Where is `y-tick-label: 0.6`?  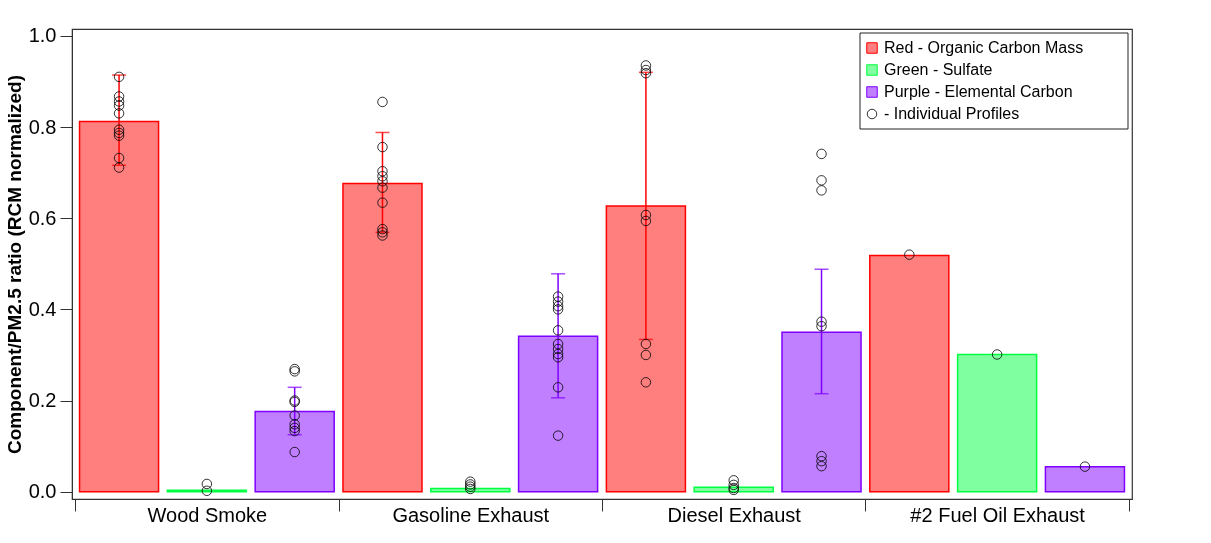
y-tick-label: 0.6 is located at coordinates (42, 217).